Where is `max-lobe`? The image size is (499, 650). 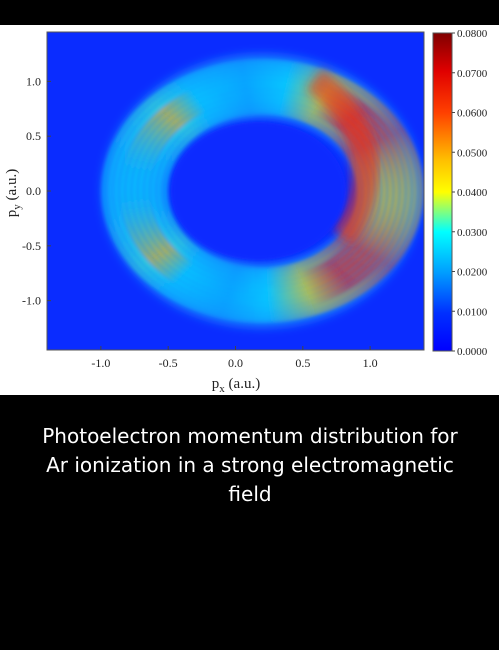 max-lobe is located at coordinates (342, 156).